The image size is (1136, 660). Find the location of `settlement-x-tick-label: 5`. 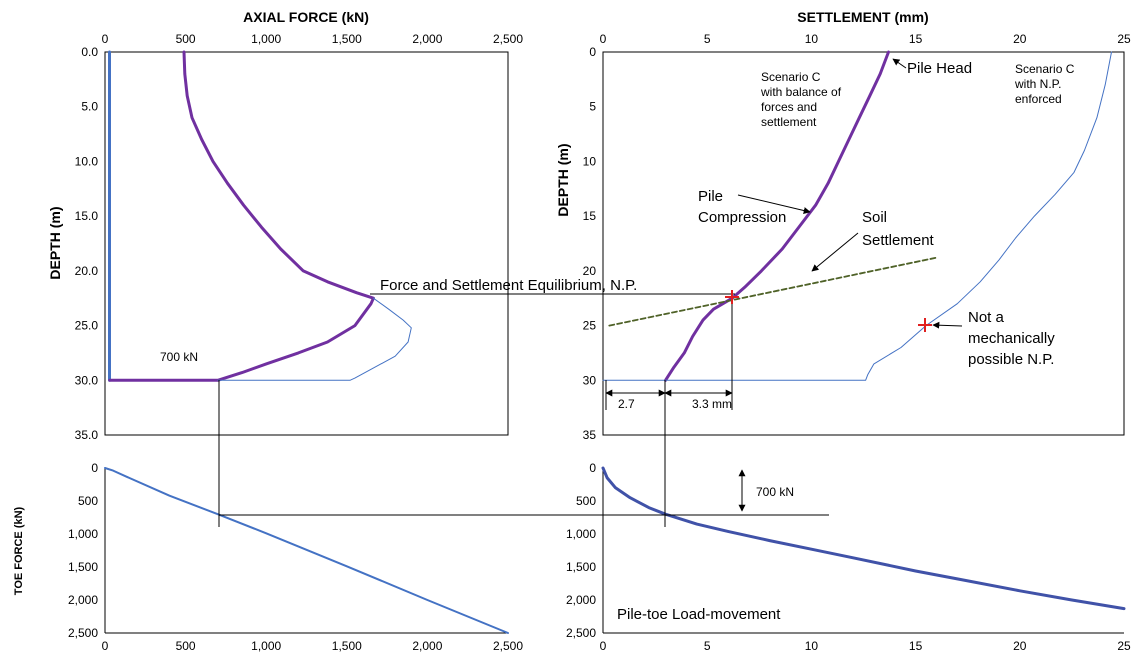

settlement-x-tick-label: 5 is located at coordinates (707, 39).